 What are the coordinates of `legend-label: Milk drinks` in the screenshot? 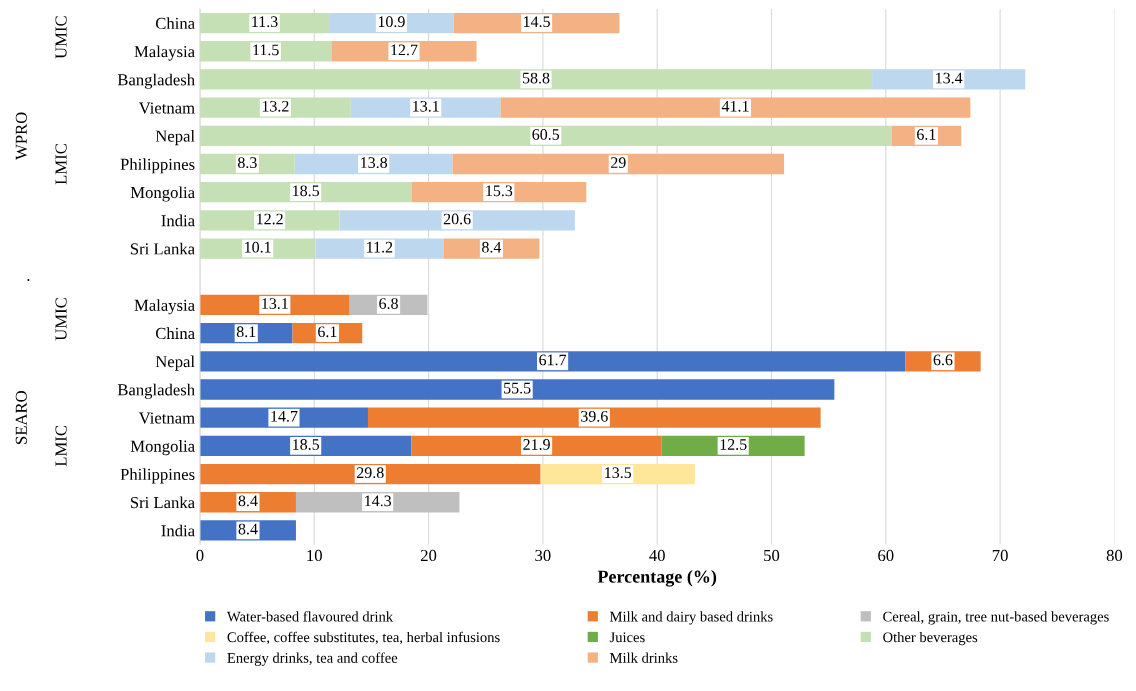 It's located at (643, 657).